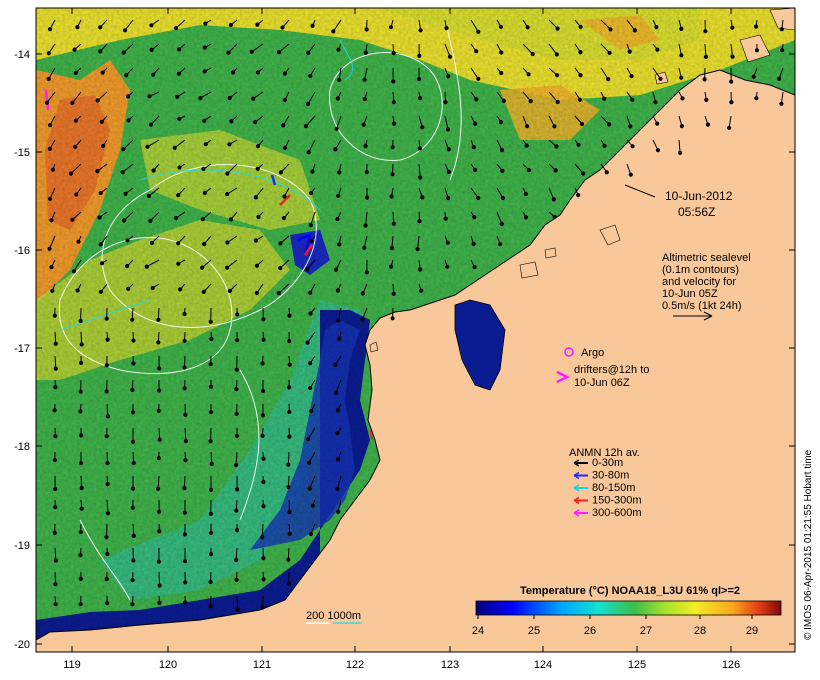  Describe the element at coordinates (610, 476) in the screenshot. I see `anmn-legend-item: 30-80m` at that location.